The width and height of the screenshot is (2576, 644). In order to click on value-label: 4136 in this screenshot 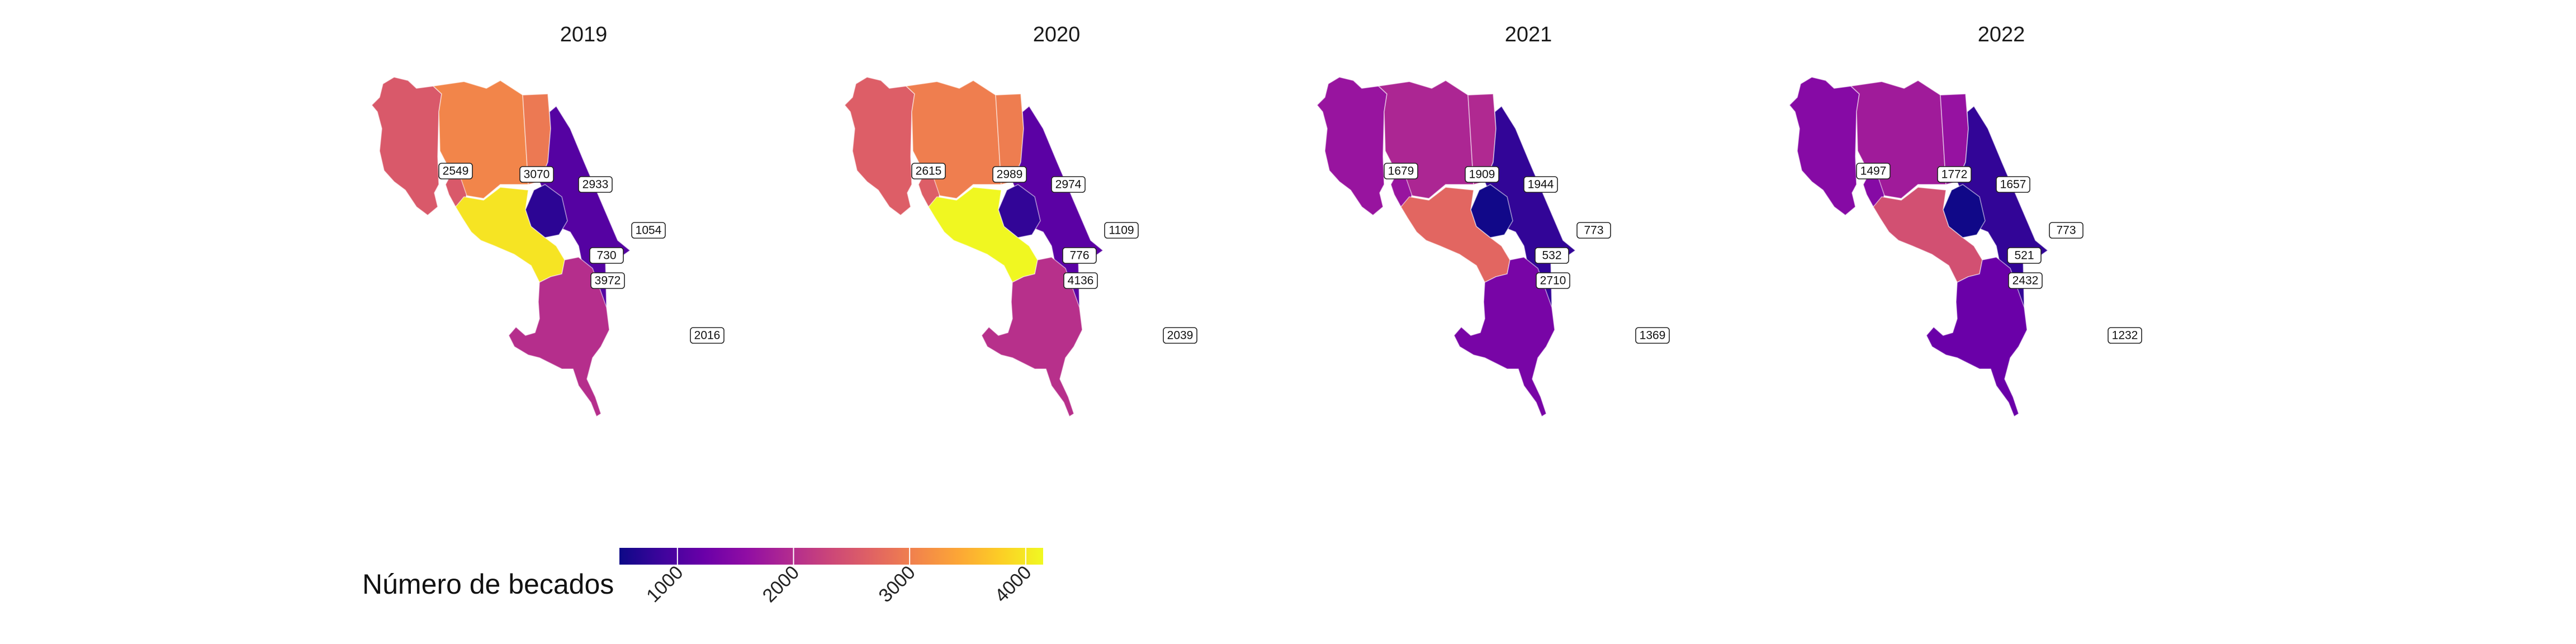, I will do `click(1080, 280)`.